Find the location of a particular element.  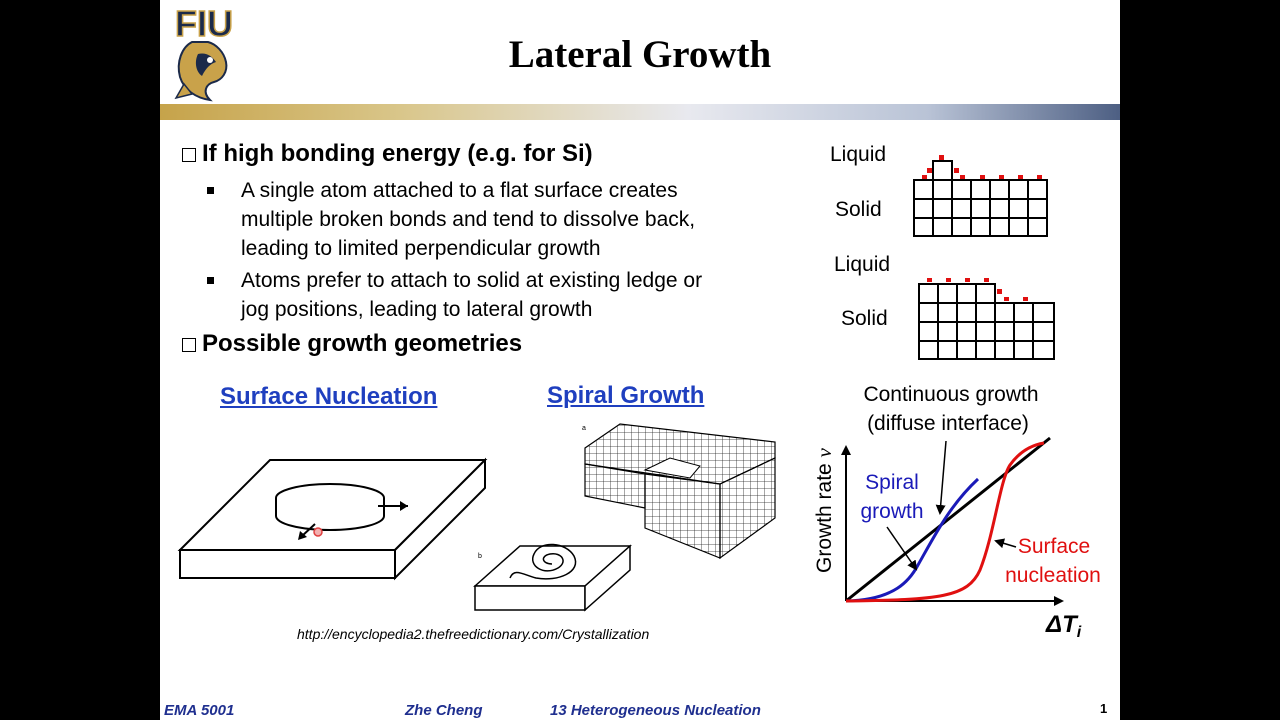

surface-nucleation-link: Surface Nucleation is located at coordinates (329, 396).